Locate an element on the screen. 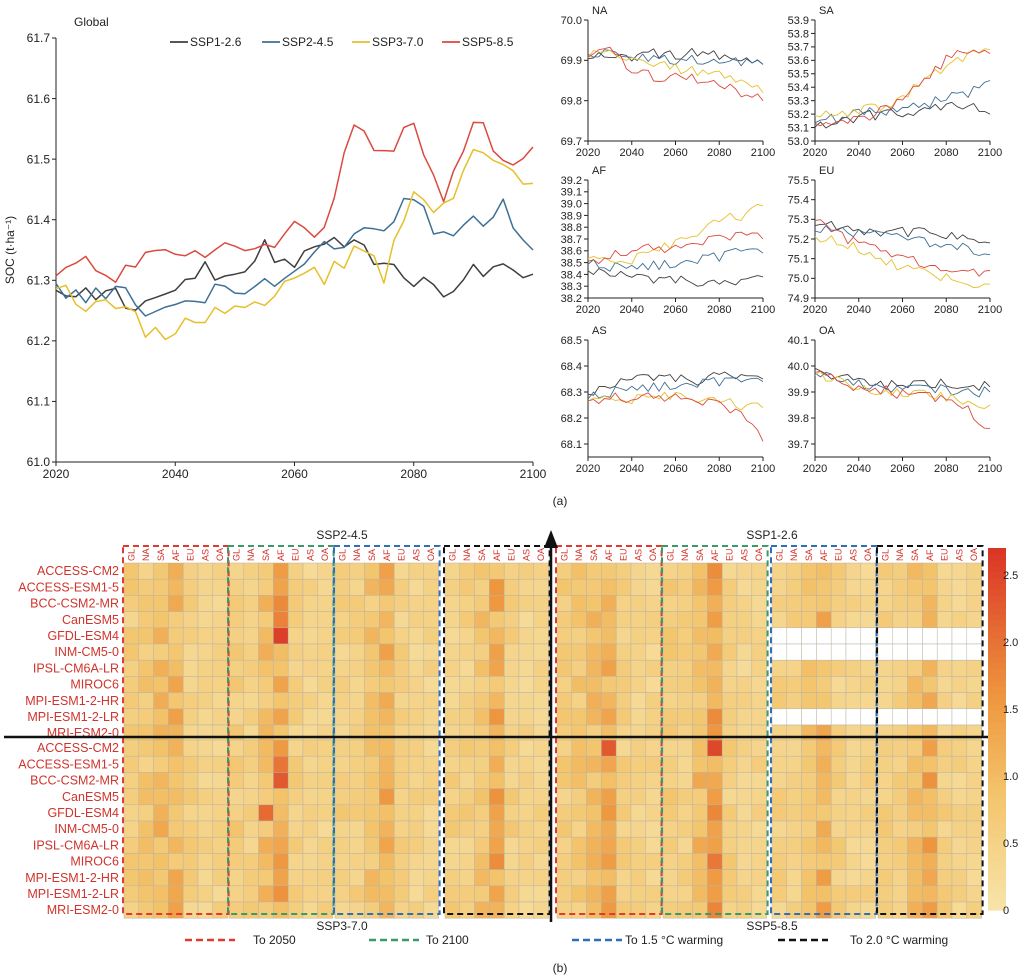 The height and width of the screenshot is (978, 1024). legend-label-SSP1-2.6: SSP1-2.6 is located at coordinates (216, 42).